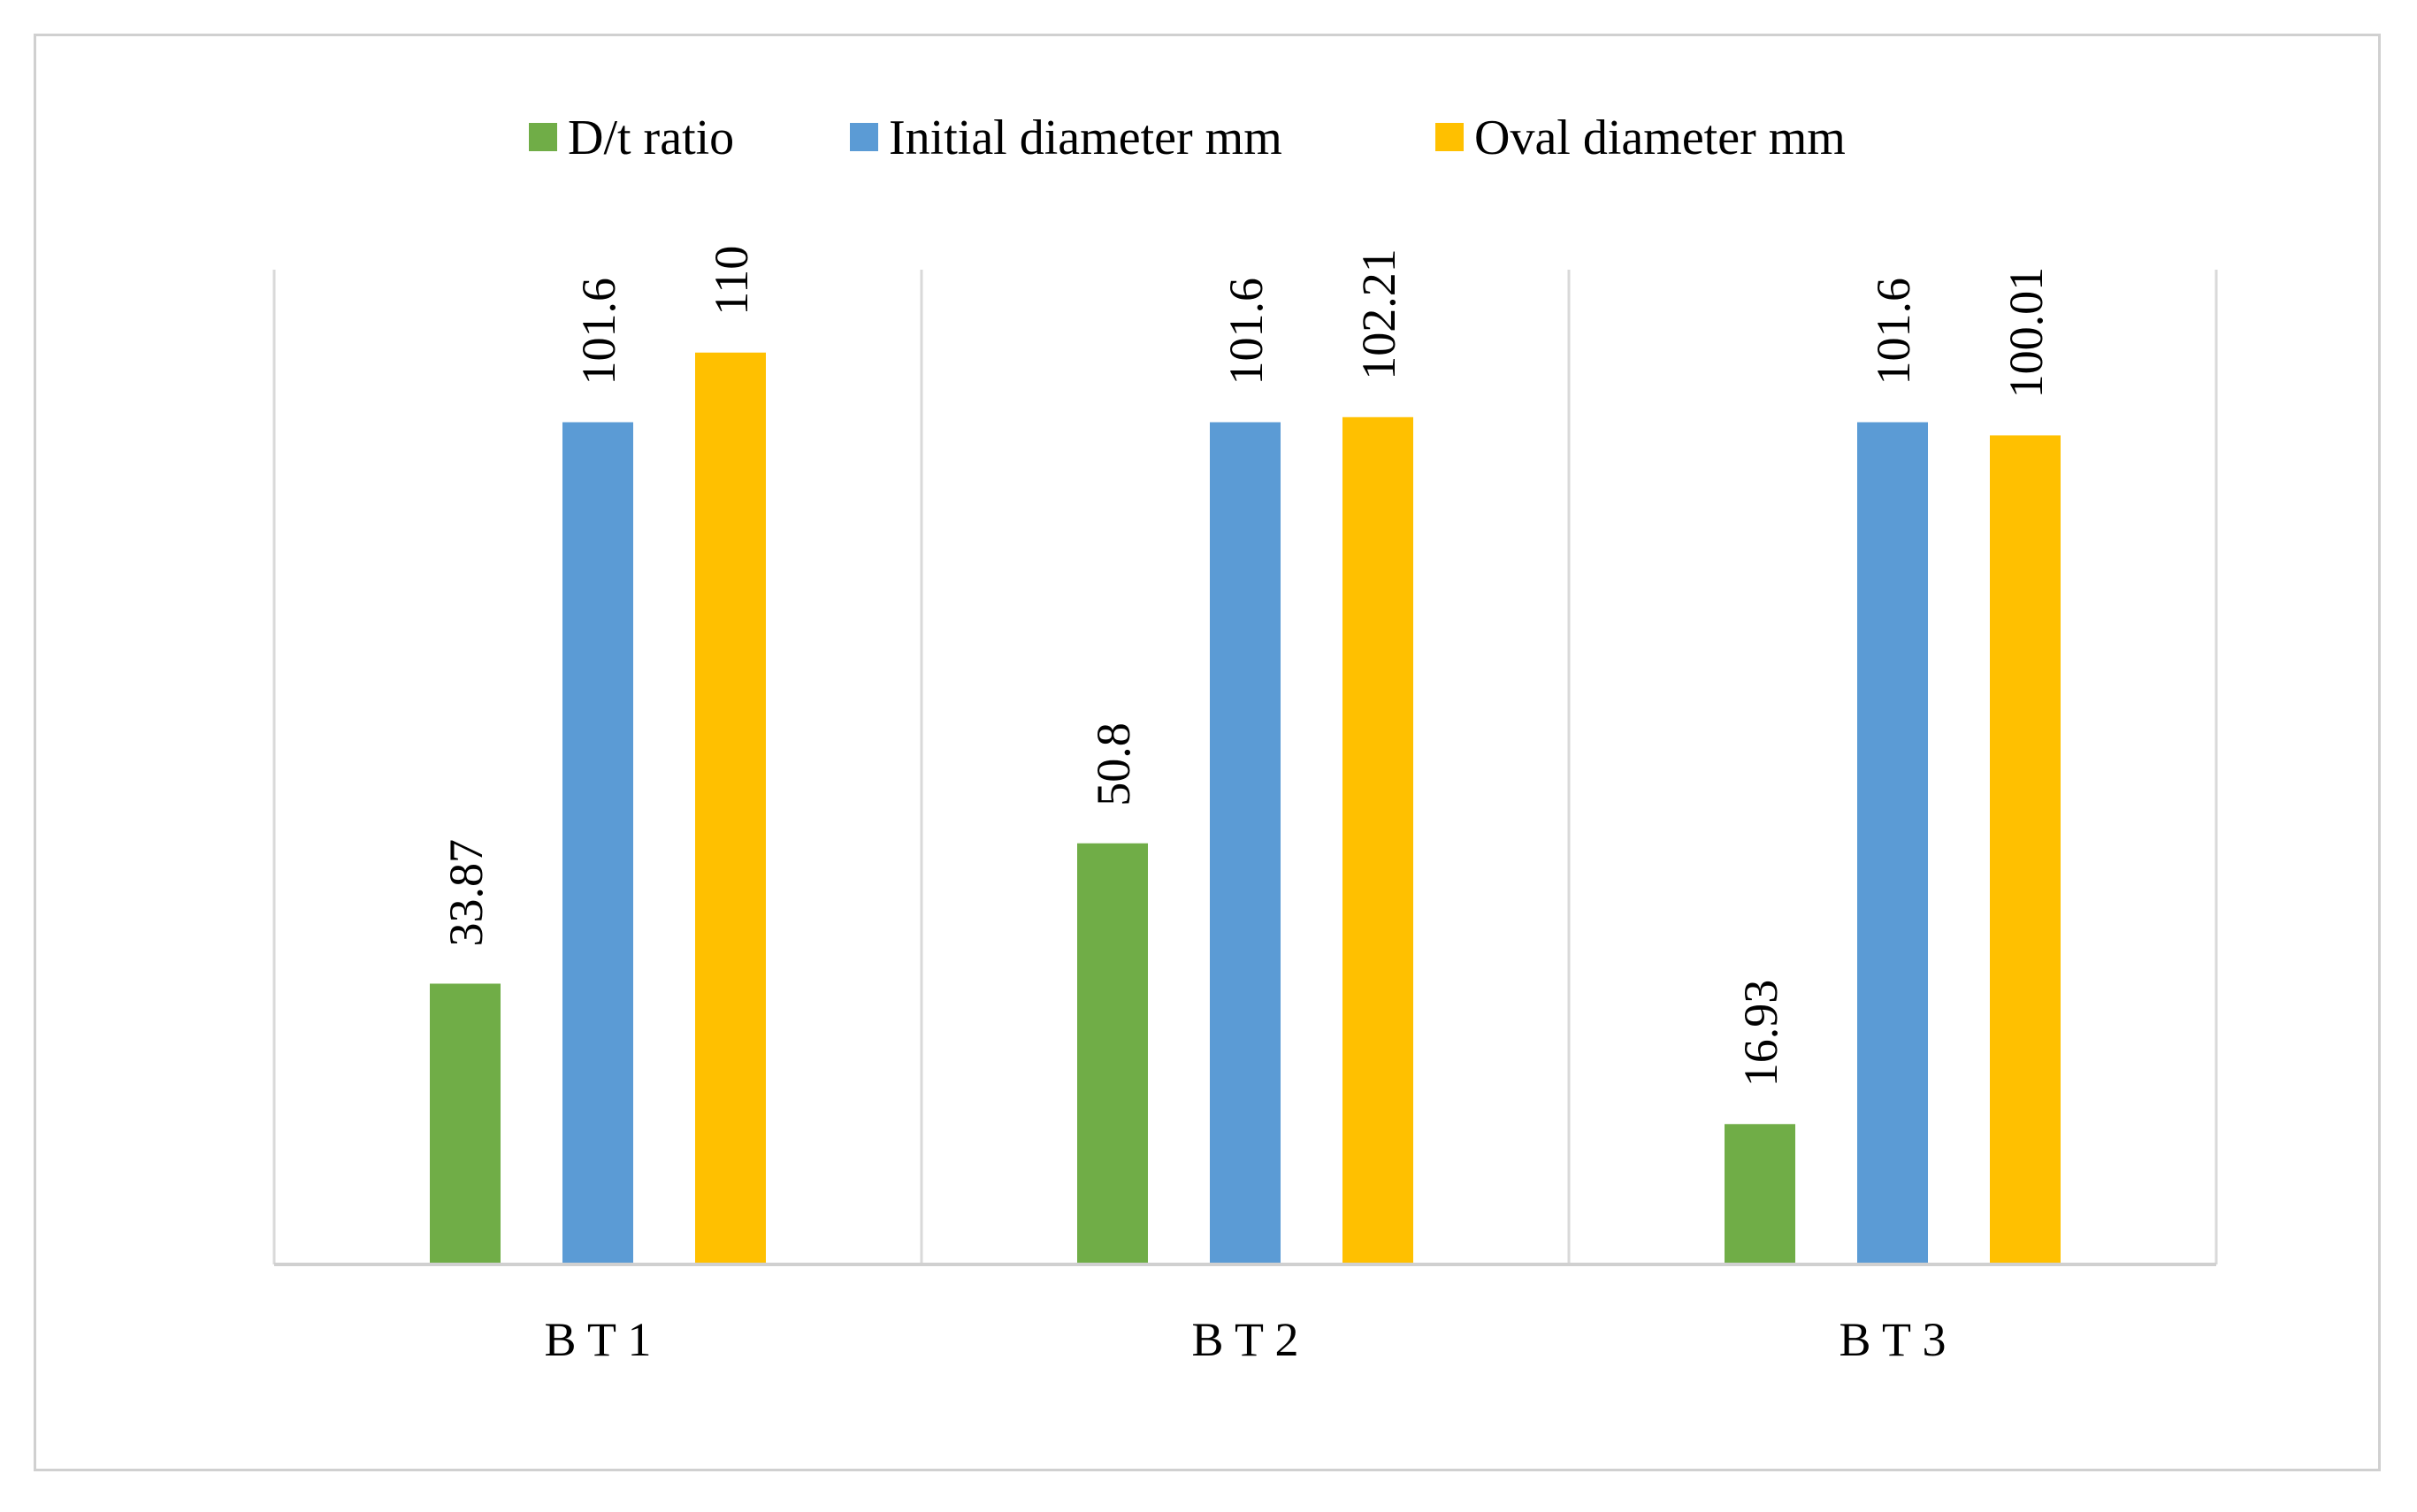 The width and height of the screenshot is (2417, 1512). Describe the element at coordinates (1113, 764) in the screenshot. I see `data-label-2-series-1: 50.8` at that location.